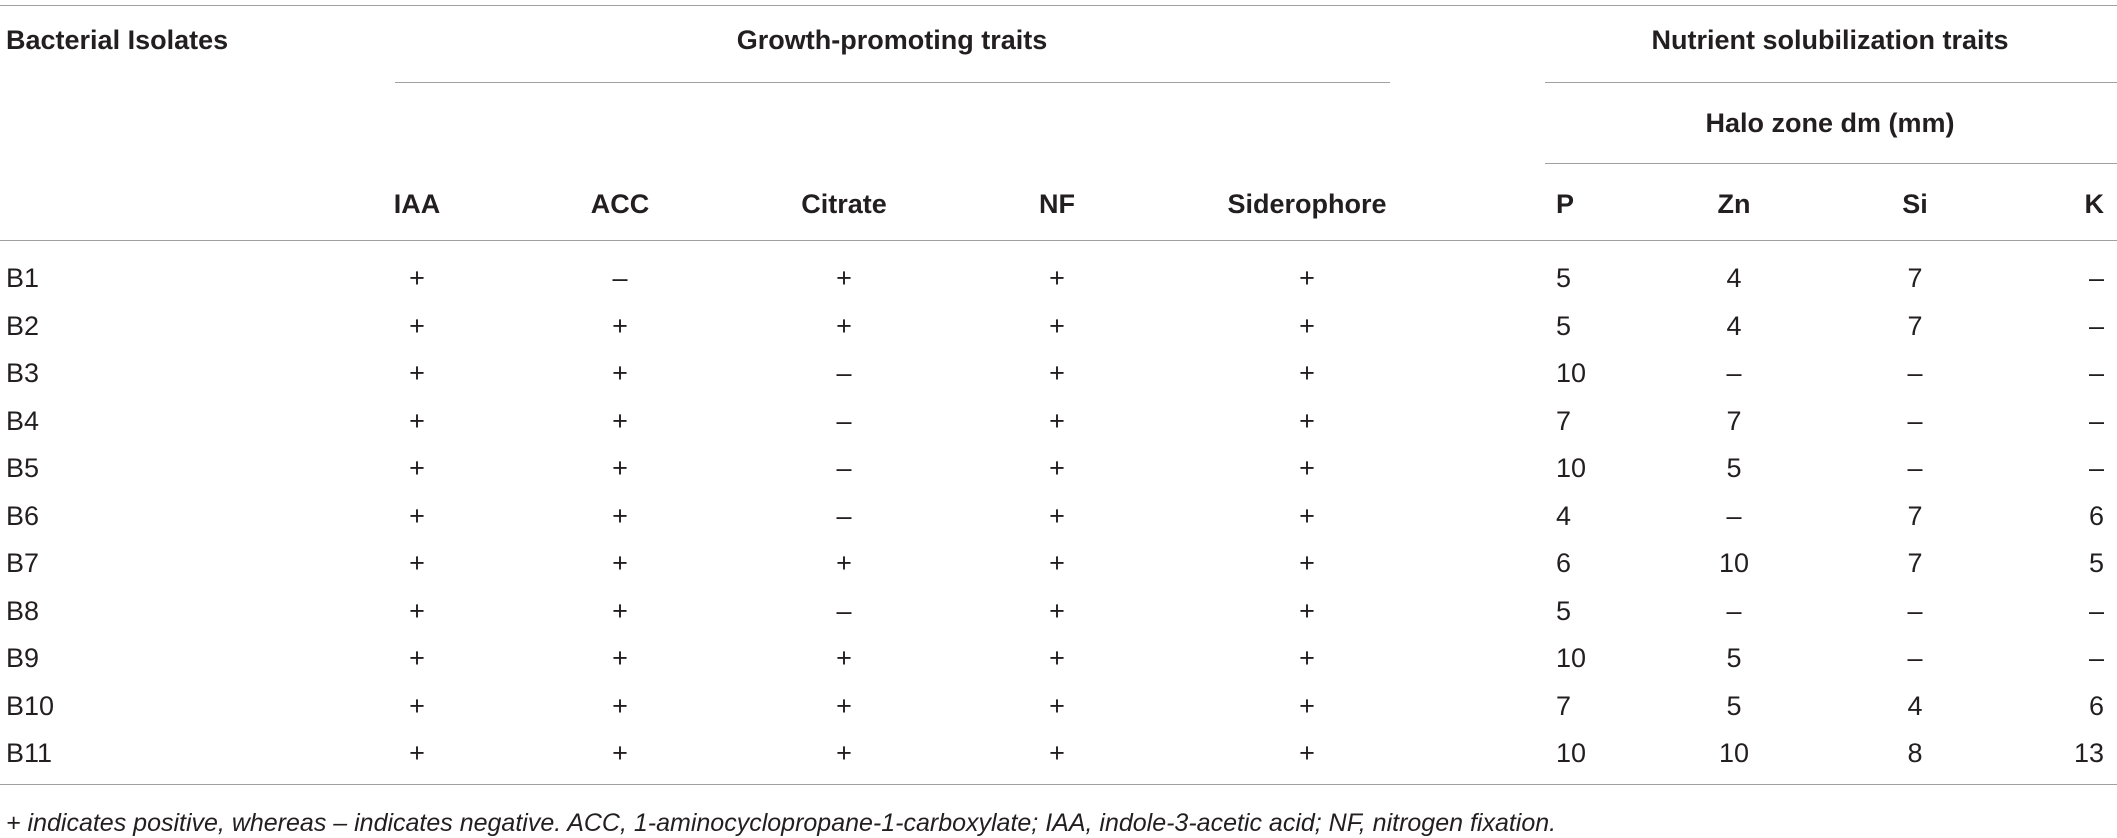  I want to click on isolate-label: B7, so click(23, 563).